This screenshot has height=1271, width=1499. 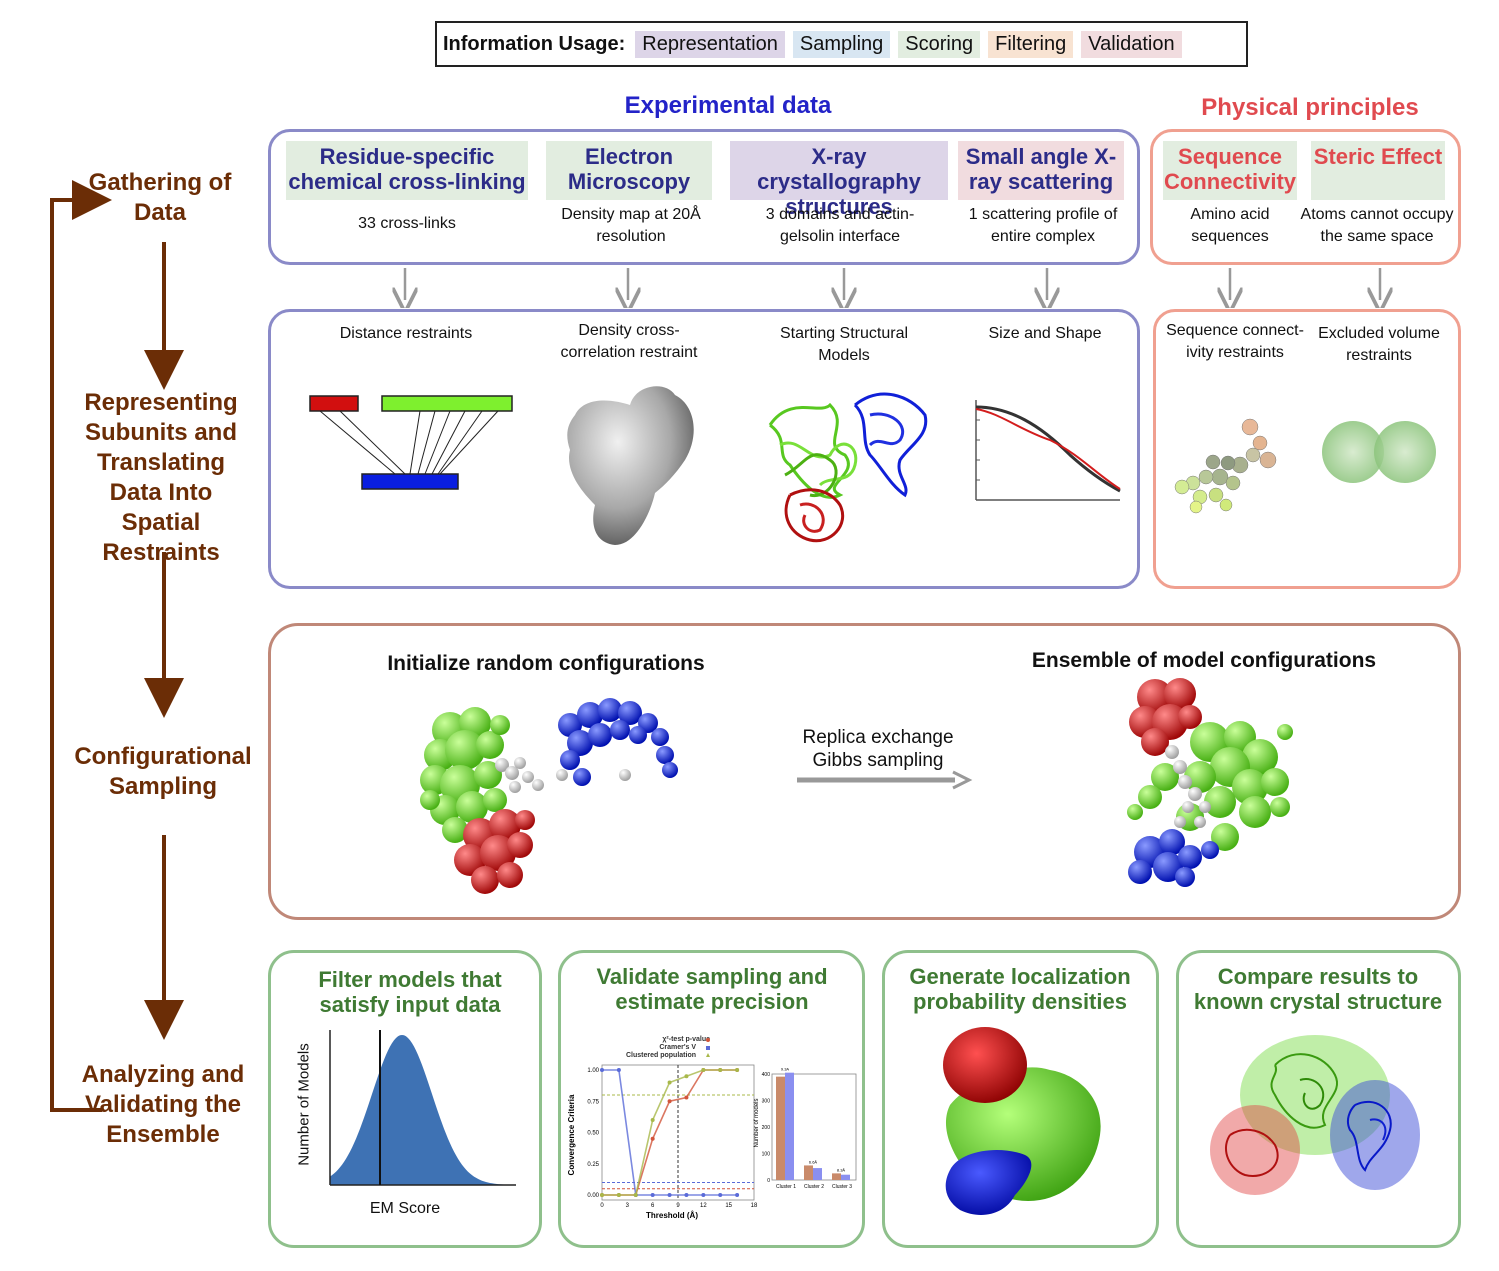 What do you see at coordinates (163, 1104) in the screenshot?
I see `stage-analyzing: Analyzing and Validating the Ensemble` at bounding box center [163, 1104].